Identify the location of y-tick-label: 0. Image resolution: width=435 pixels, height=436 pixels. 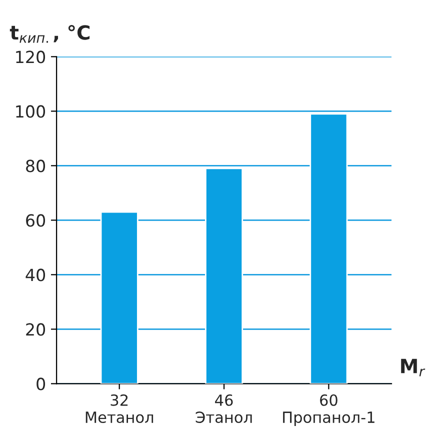
(41, 384).